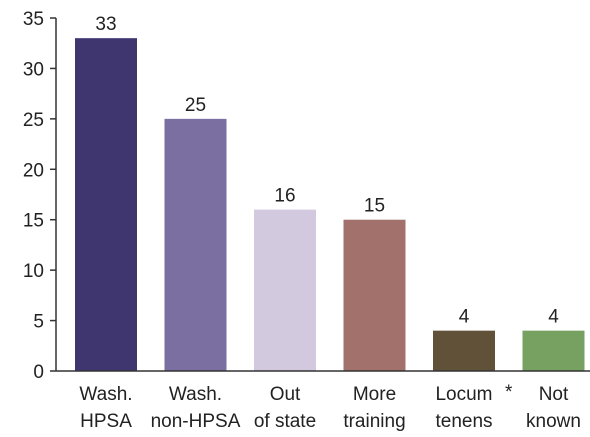 The image size is (590, 437). I want to click on x-tick-label: Out, so click(285, 394).